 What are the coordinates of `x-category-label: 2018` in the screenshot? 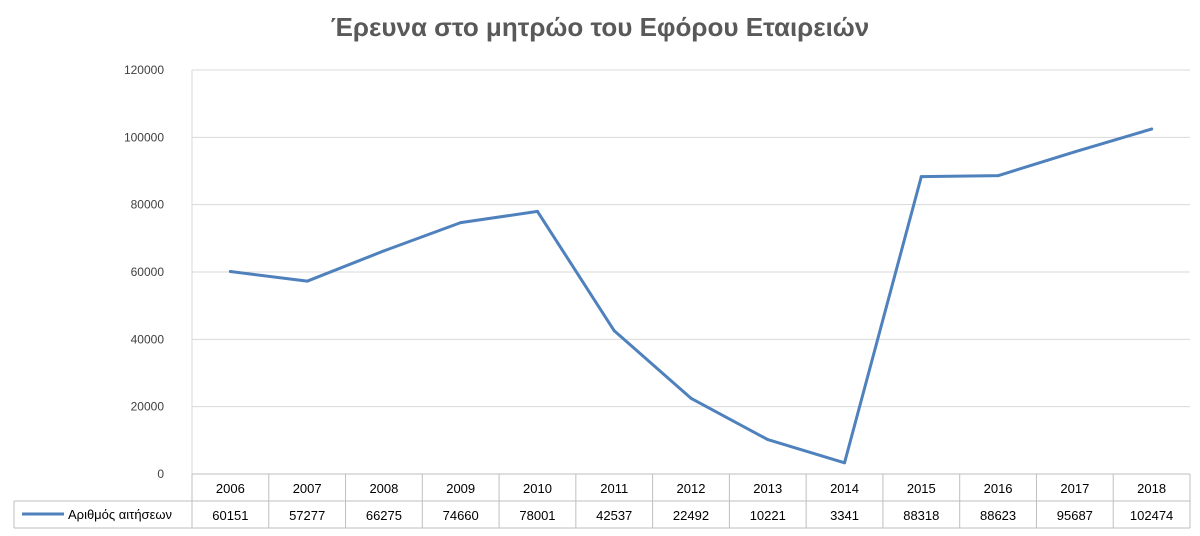 It's located at (1151, 488).